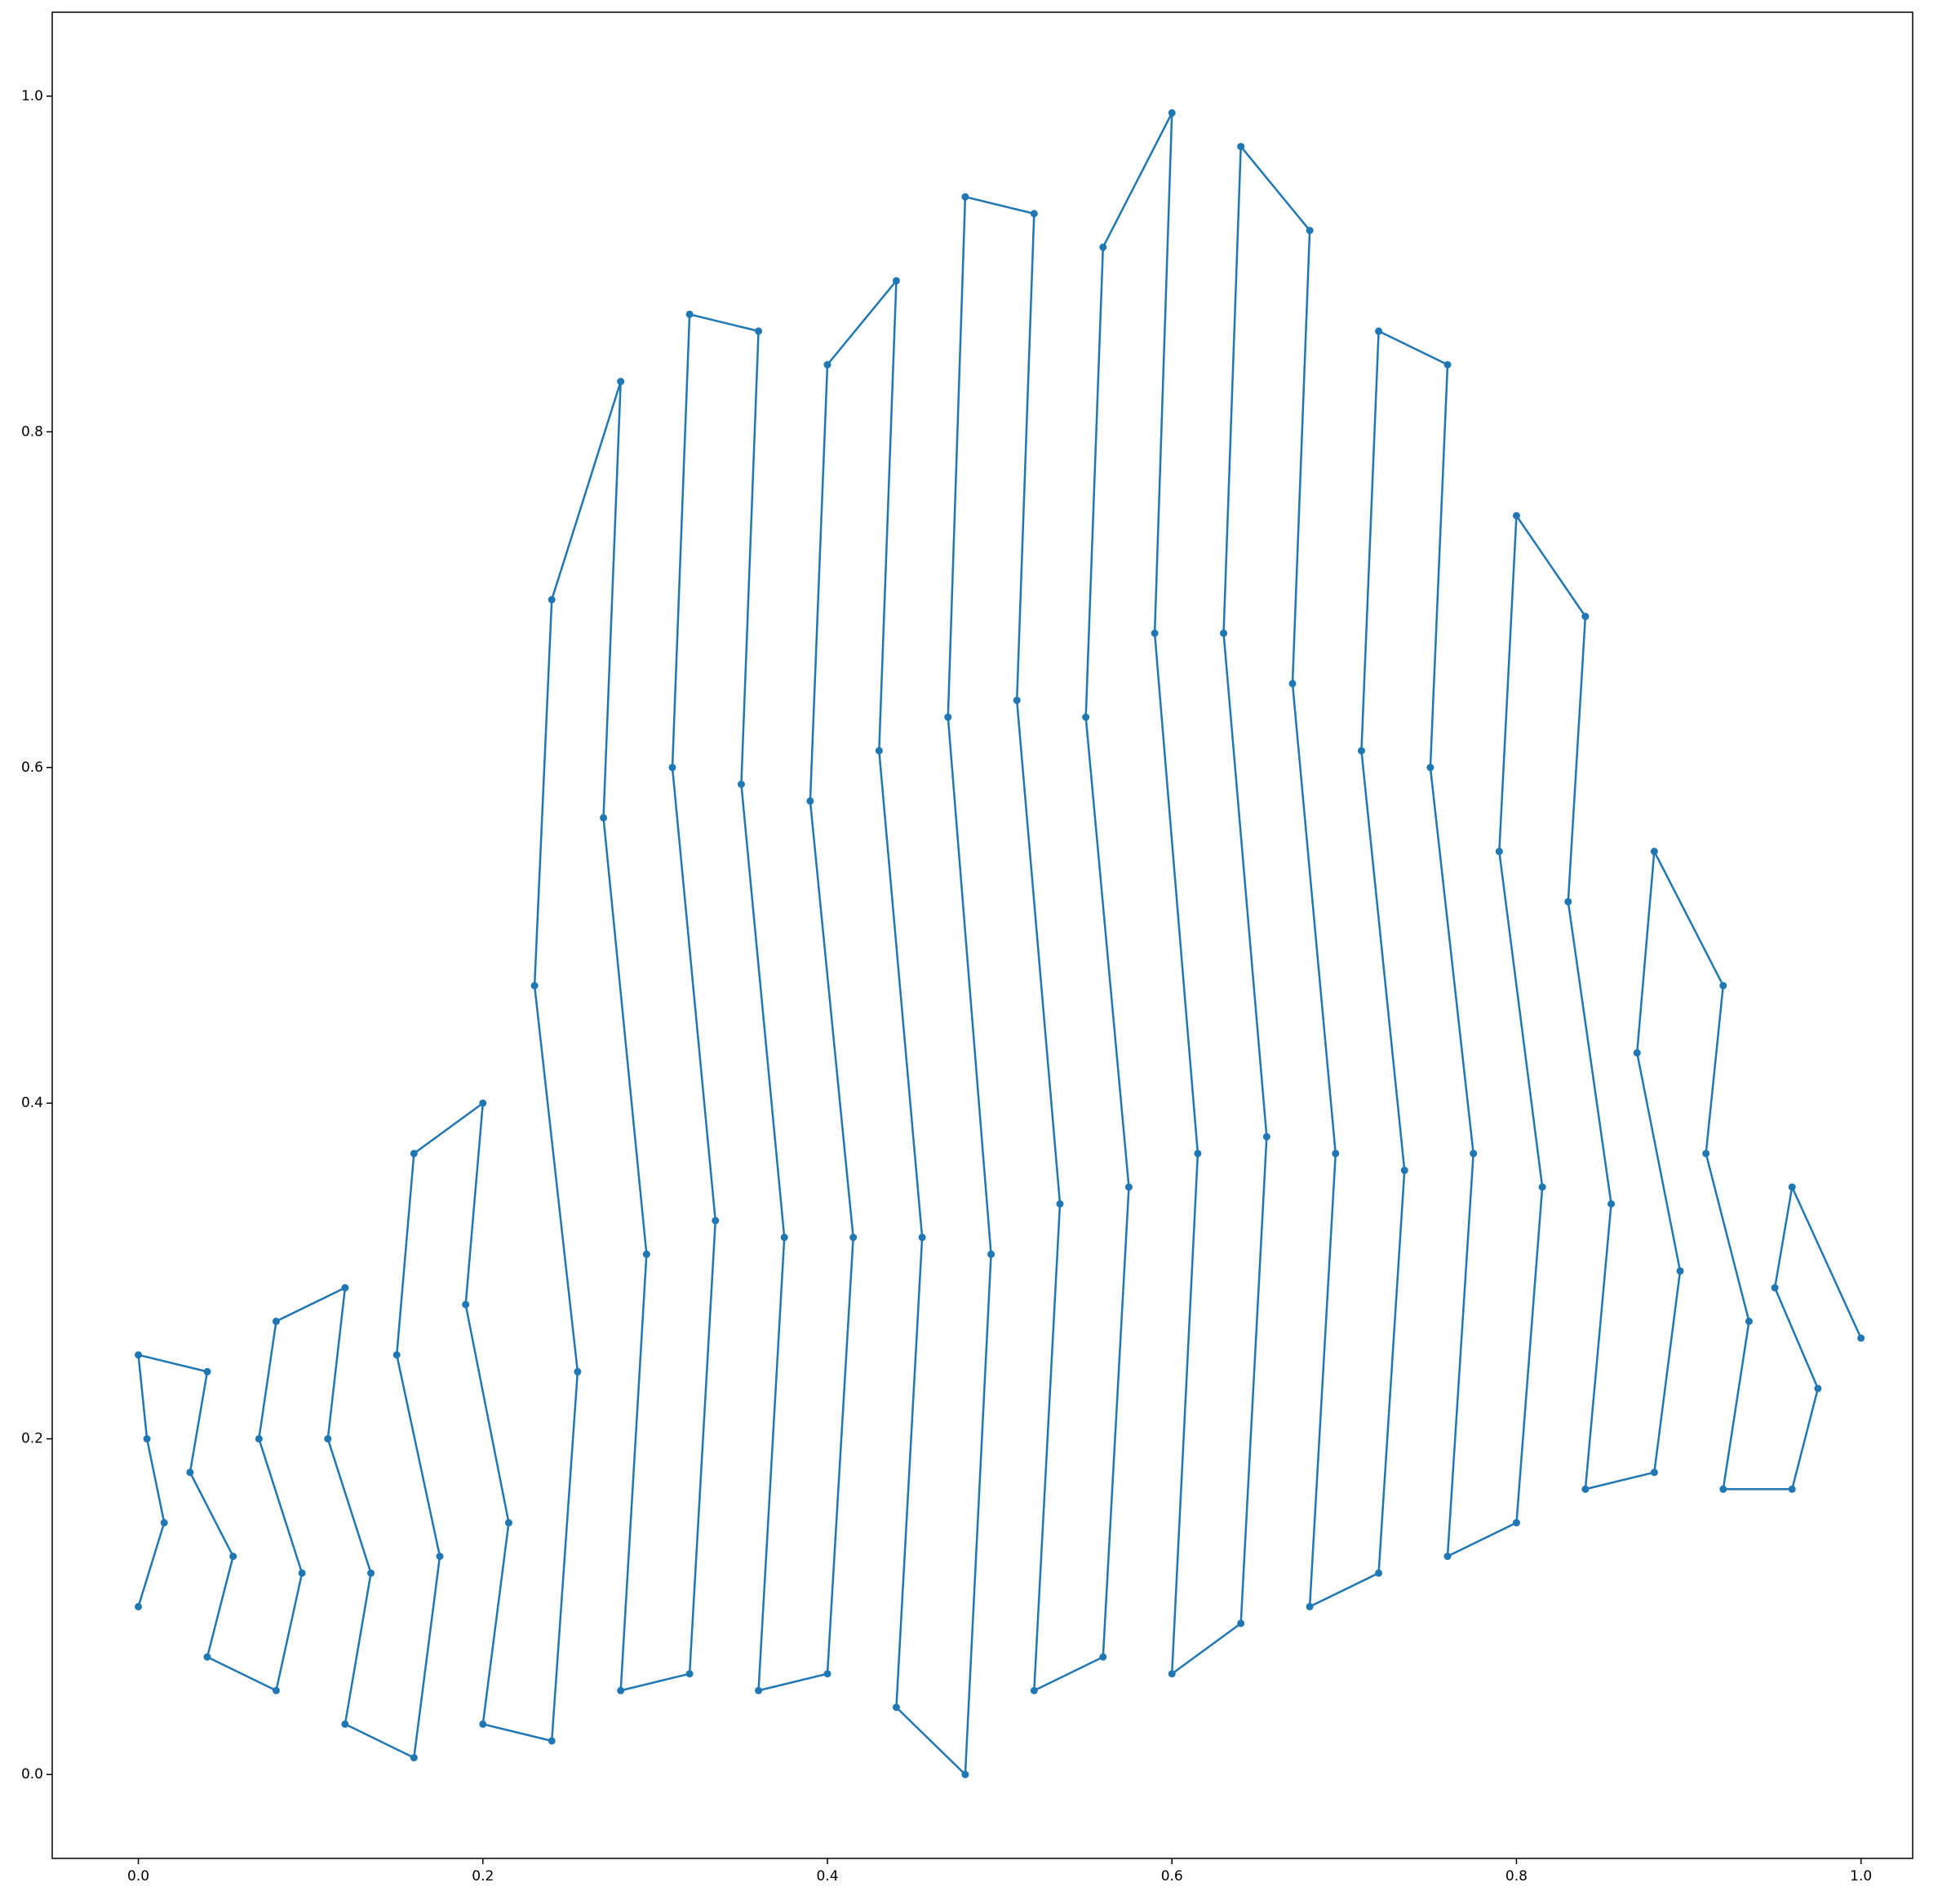 The height and width of the screenshot is (1900, 1960). What do you see at coordinates (1172, 1876) in the screenshot?
I see `x-tick-label: 0.6` at bounding box center [1172, 1876].